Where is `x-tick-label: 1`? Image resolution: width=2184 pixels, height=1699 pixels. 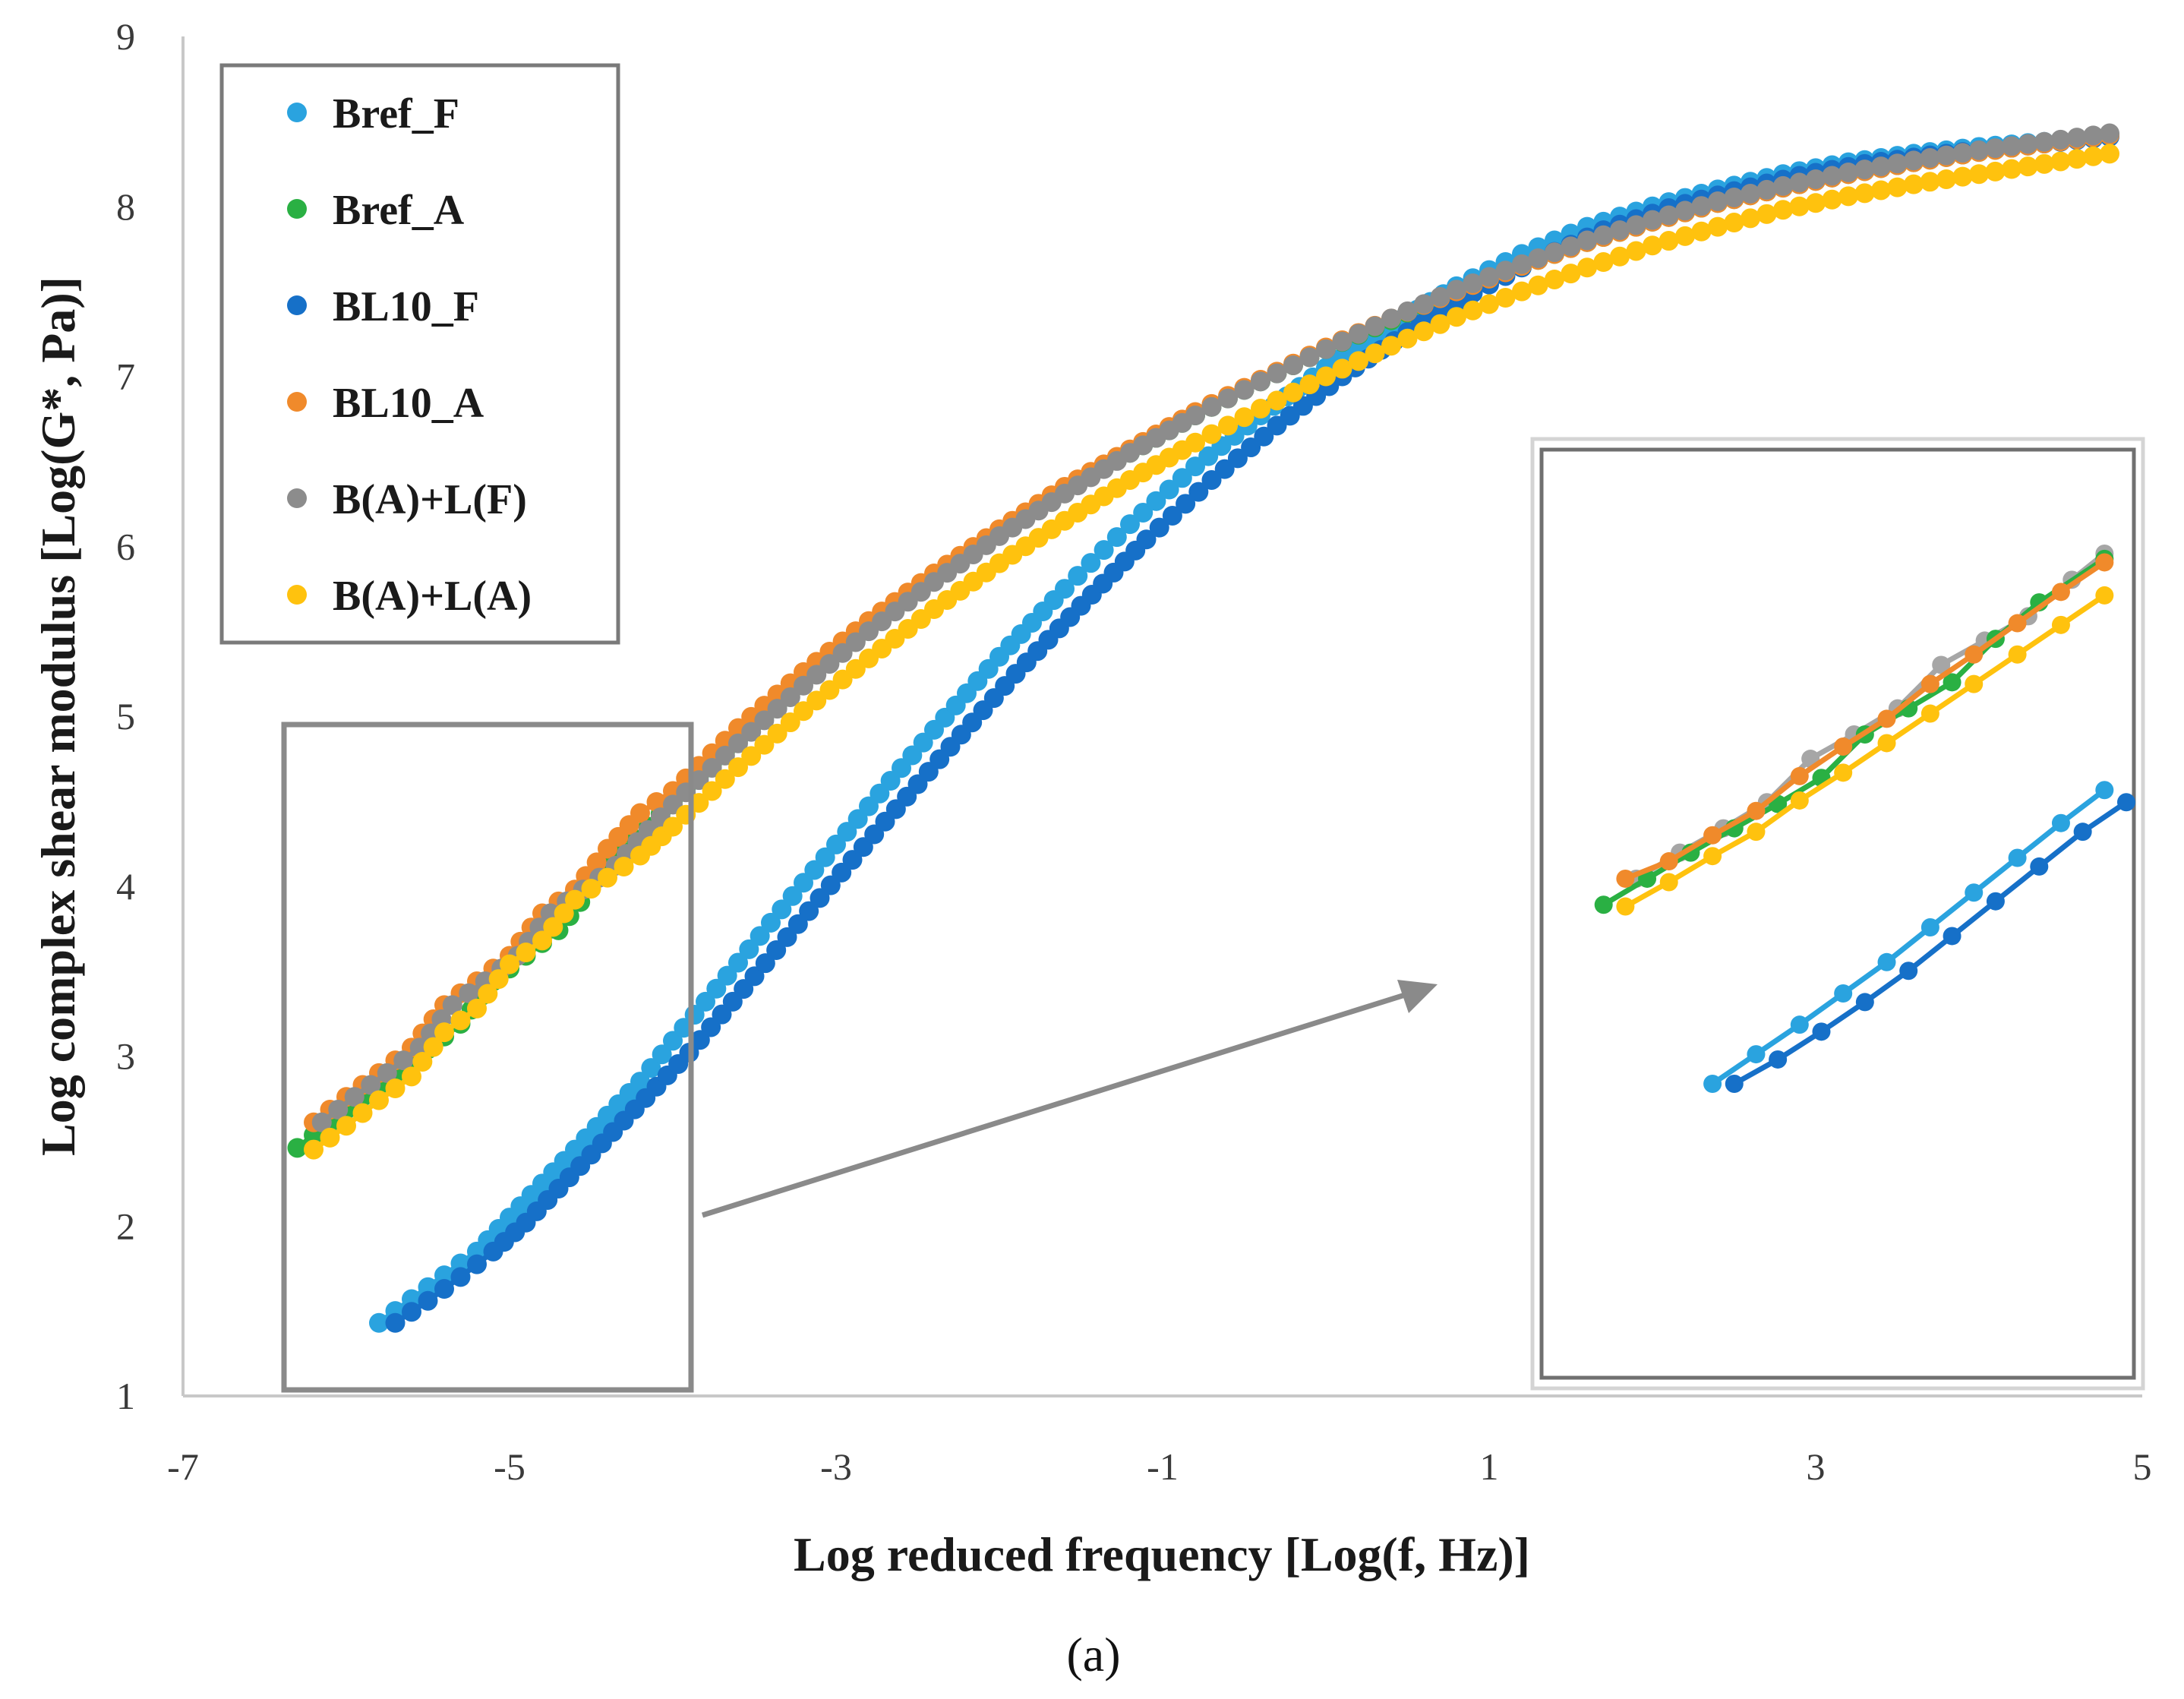 x-tick-label: 1 is located at coordinates (1489, 1467).